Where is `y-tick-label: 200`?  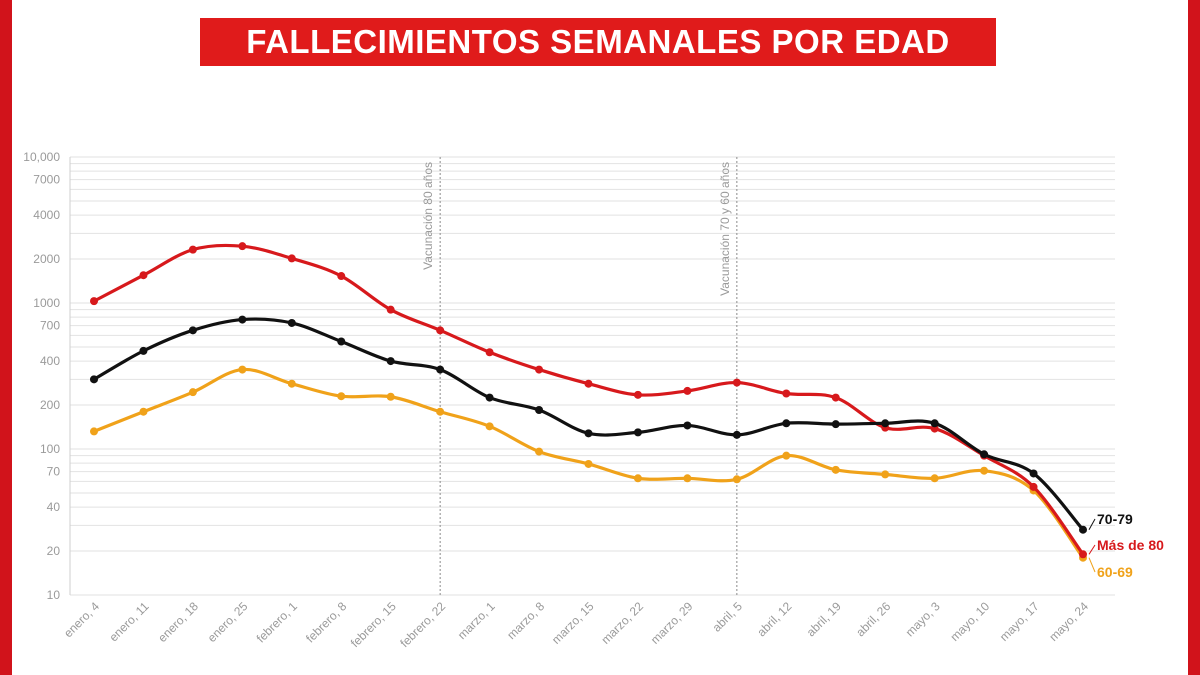 y-tick-label: 200 is located at coordinates (50, 405).